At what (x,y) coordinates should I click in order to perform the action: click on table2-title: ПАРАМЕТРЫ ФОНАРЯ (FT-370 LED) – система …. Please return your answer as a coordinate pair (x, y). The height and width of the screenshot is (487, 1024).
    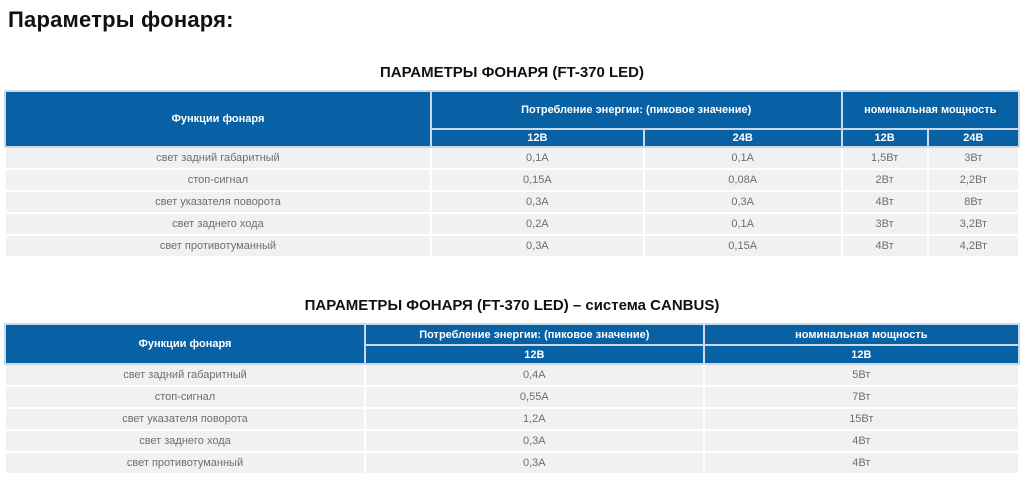
    Looking at the image, I should click on (512, 305).